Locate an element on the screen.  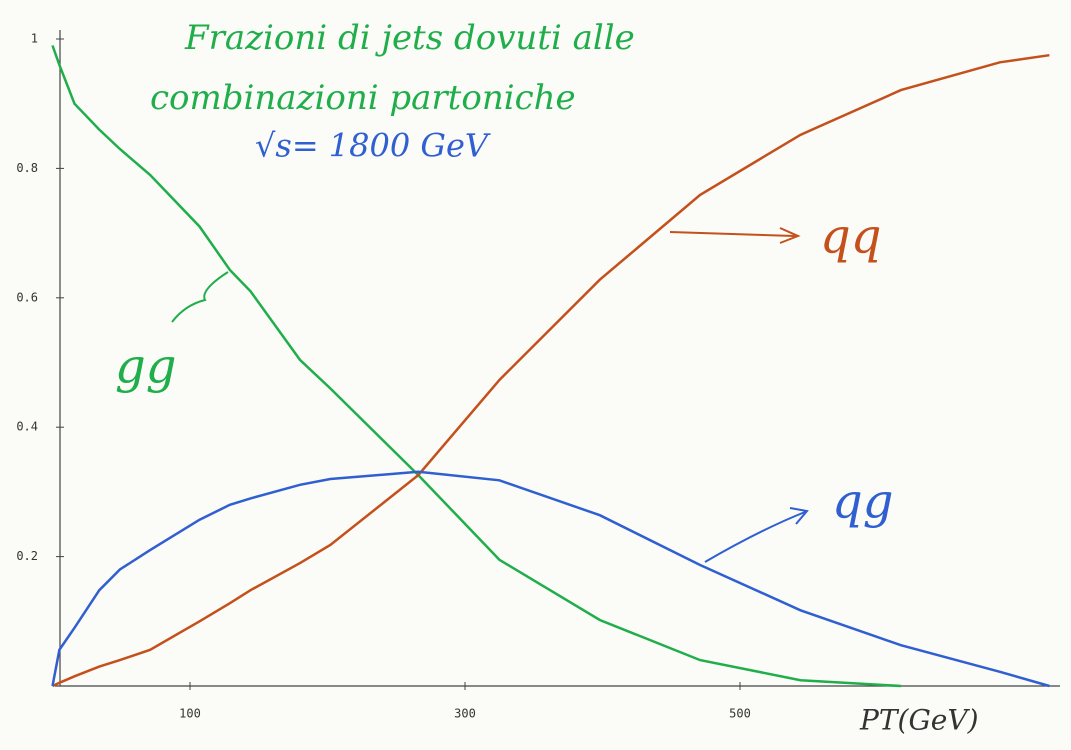
chart-subtitle: √s= 1800 GeV is located at coordinates (373, 146).